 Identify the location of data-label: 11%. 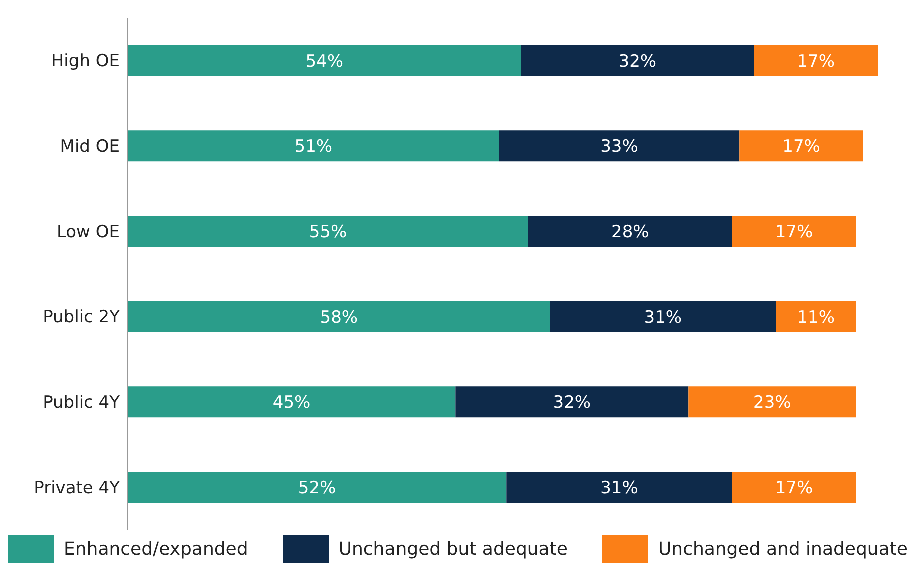
(816, 318).